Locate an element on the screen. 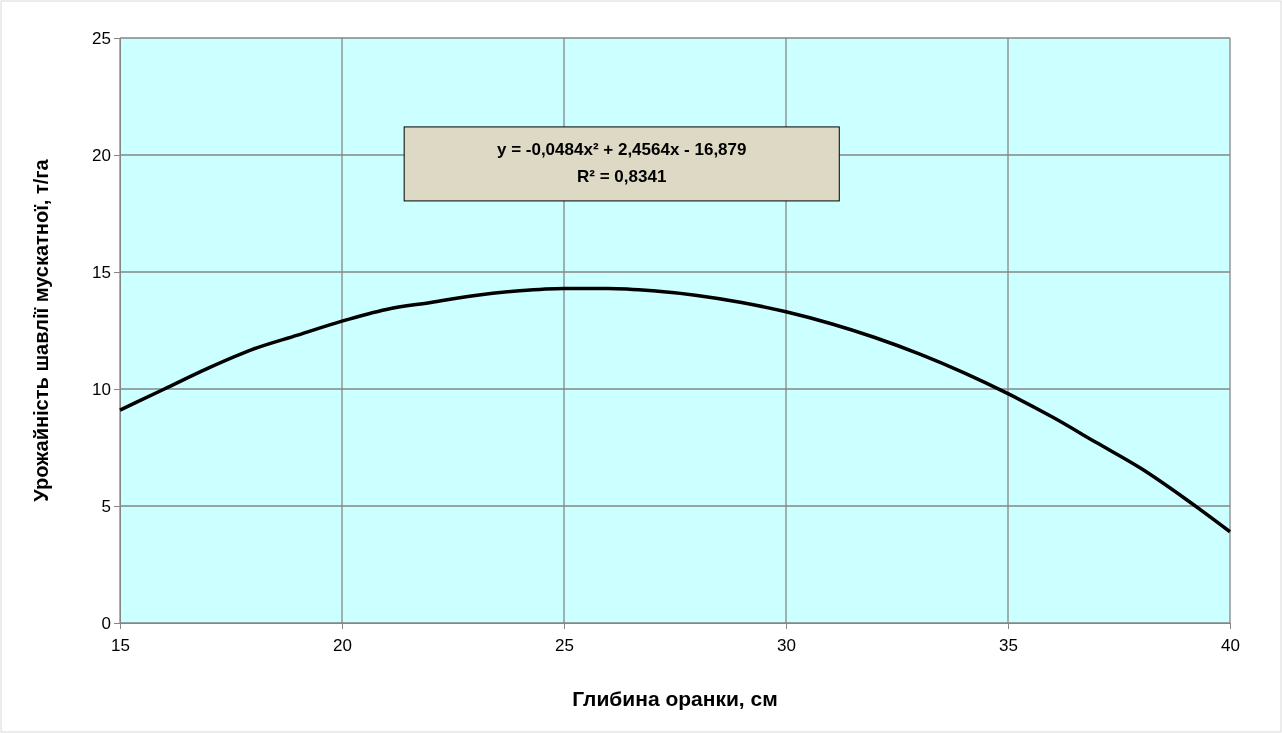  x-tick-label: 25 is located at coordinates (564, 645).